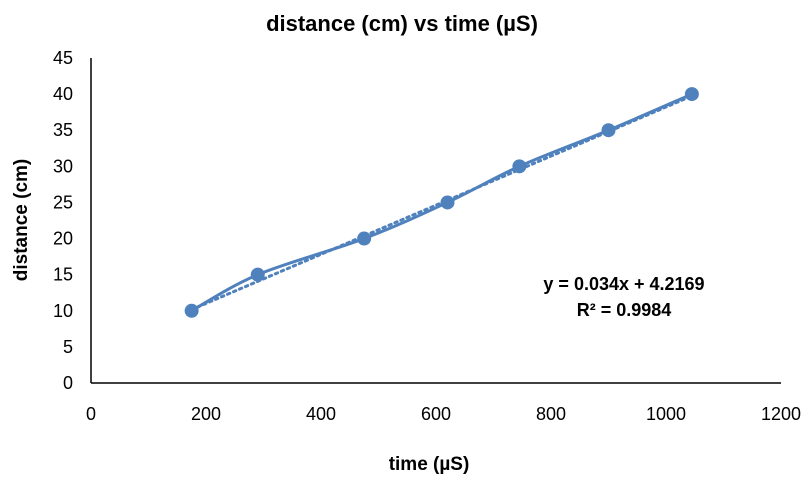  Describe the element at coordinates (63, 311) in the screenshot. I see `y-tick-label: 10` at that location.